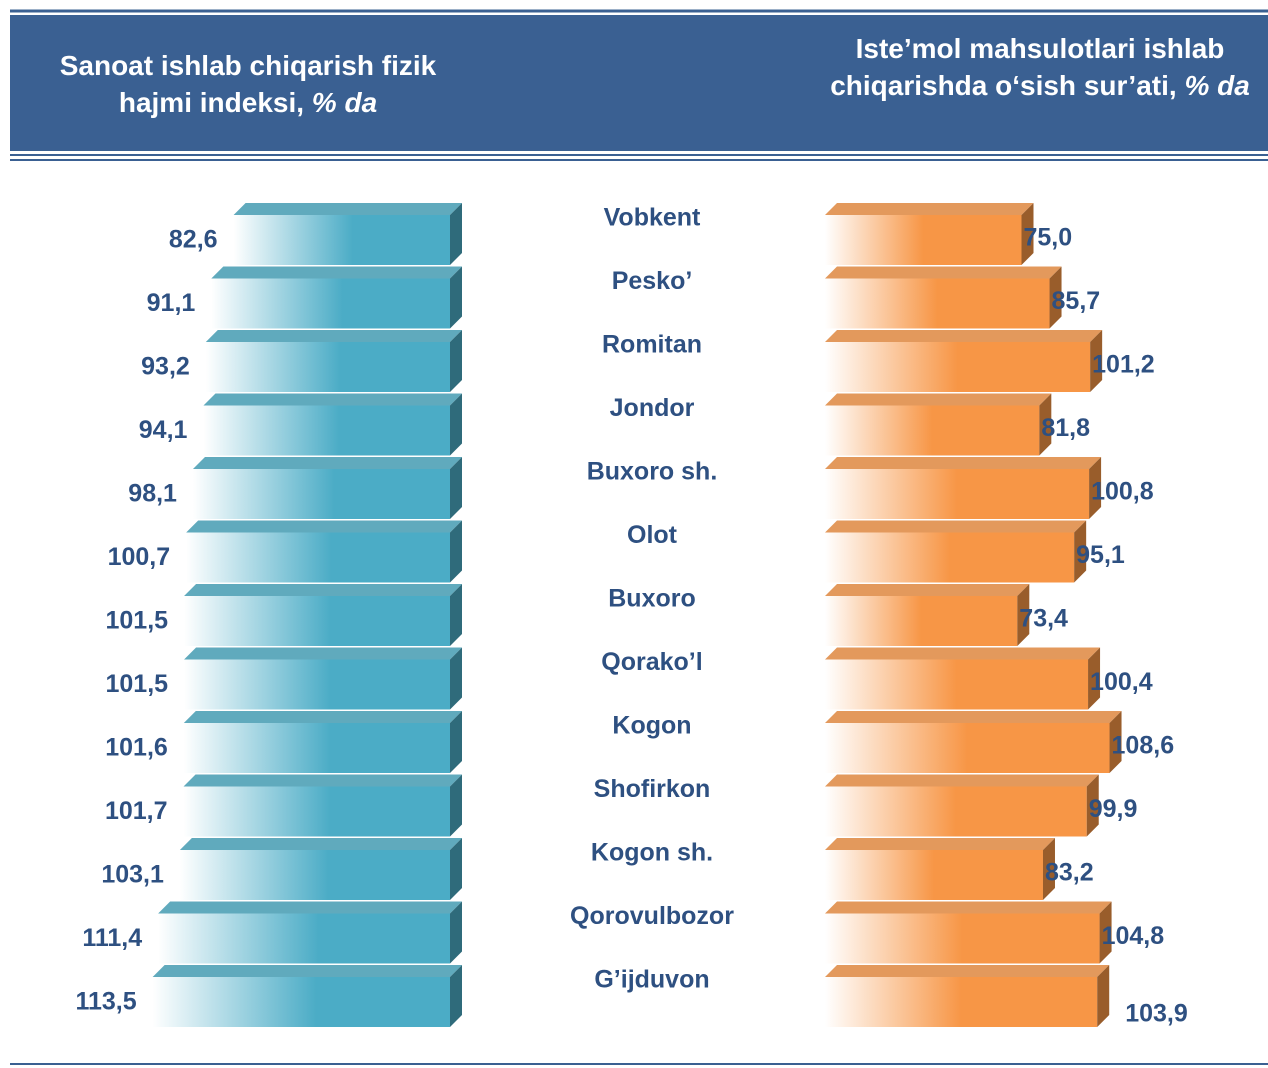  Describe the element at coordinates (163, 430) in the screenshot. I see `value-label: 94,1` at that location.